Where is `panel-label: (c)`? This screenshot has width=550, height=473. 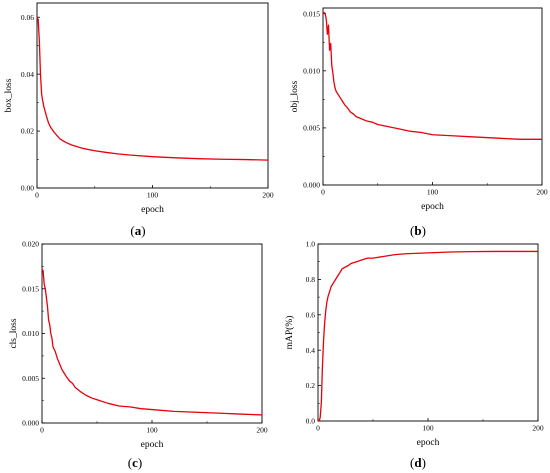
panel-label: (c) is located at coordinates (135, 462).